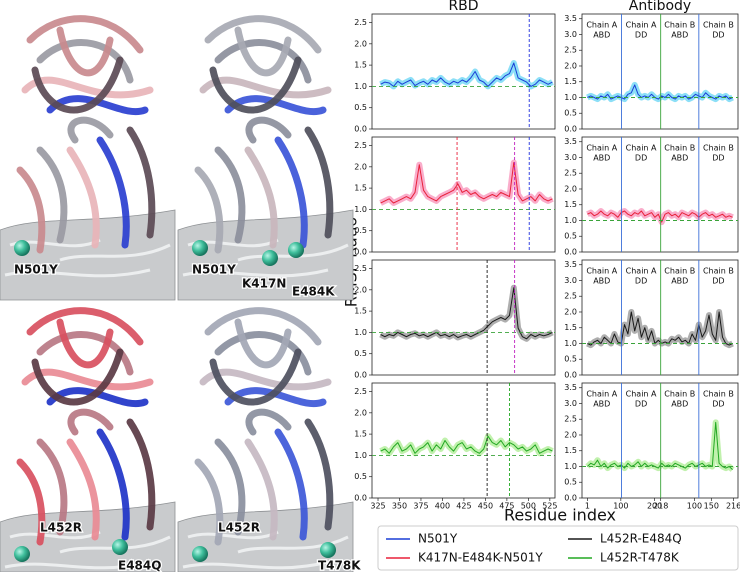  I want to click on legend-label: L452R-E484Q, so click(641, 539).